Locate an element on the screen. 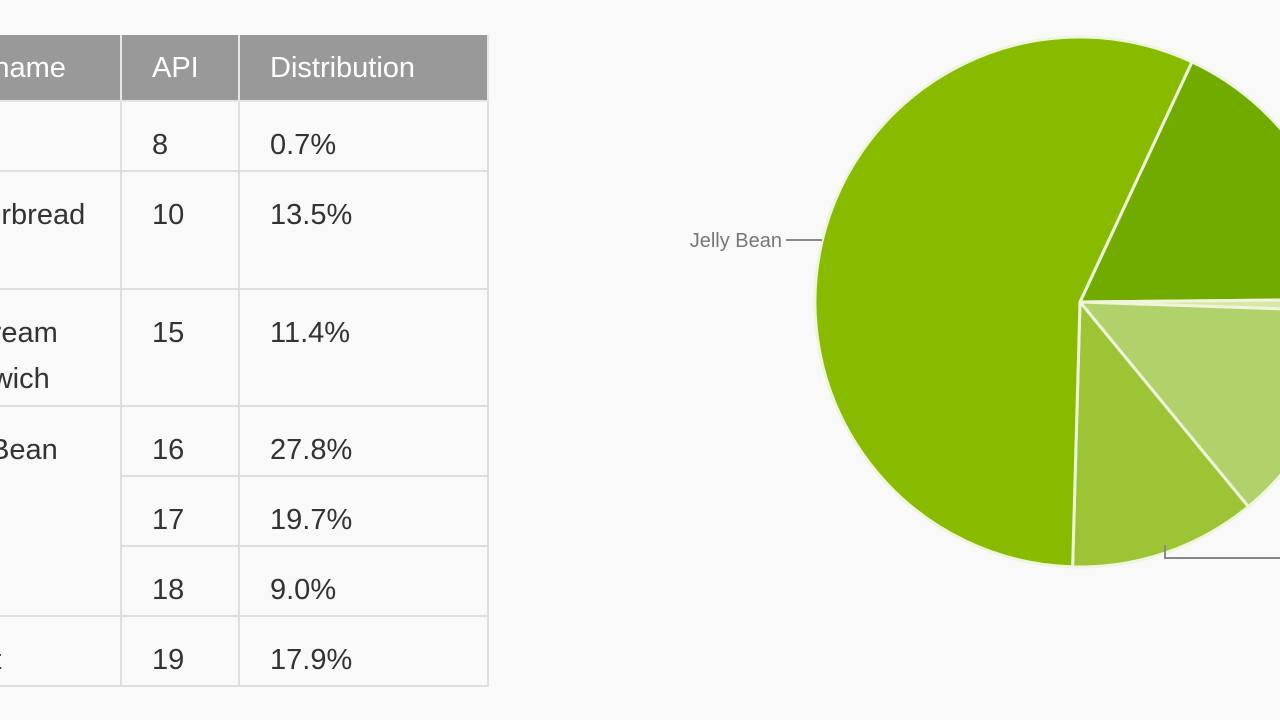 The image size is (1280, 720). header-api: API is located at coordinates (181, 68).